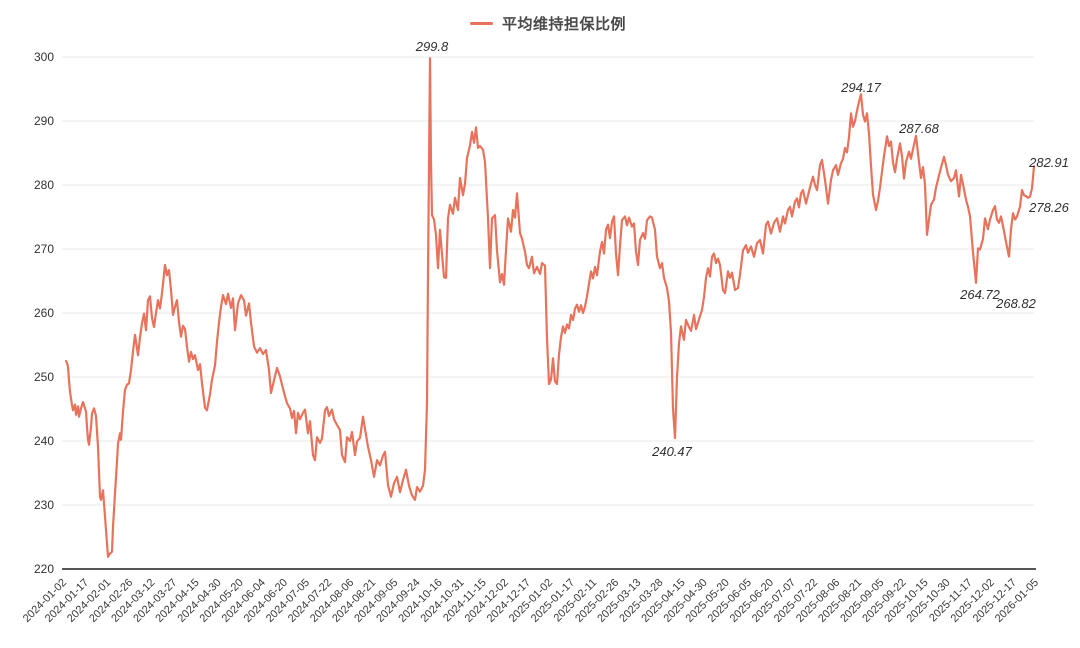 This screenshot has width=1080, height=648. I want to click on annotation-268.82: 268.82, so click(1016, 303).